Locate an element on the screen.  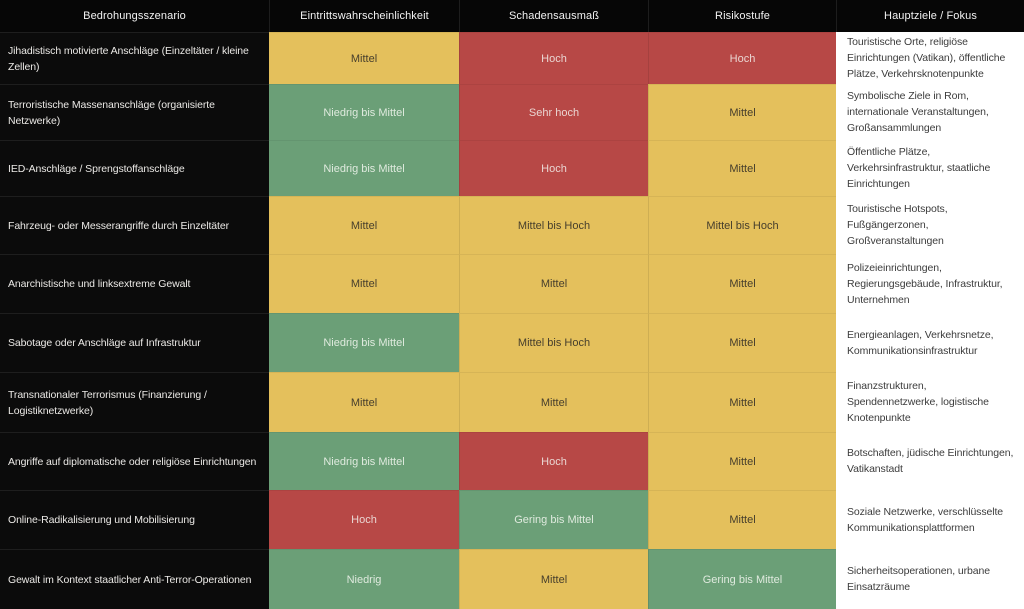
likelihood-cell: Hoch is located at coordinates (364, 519).